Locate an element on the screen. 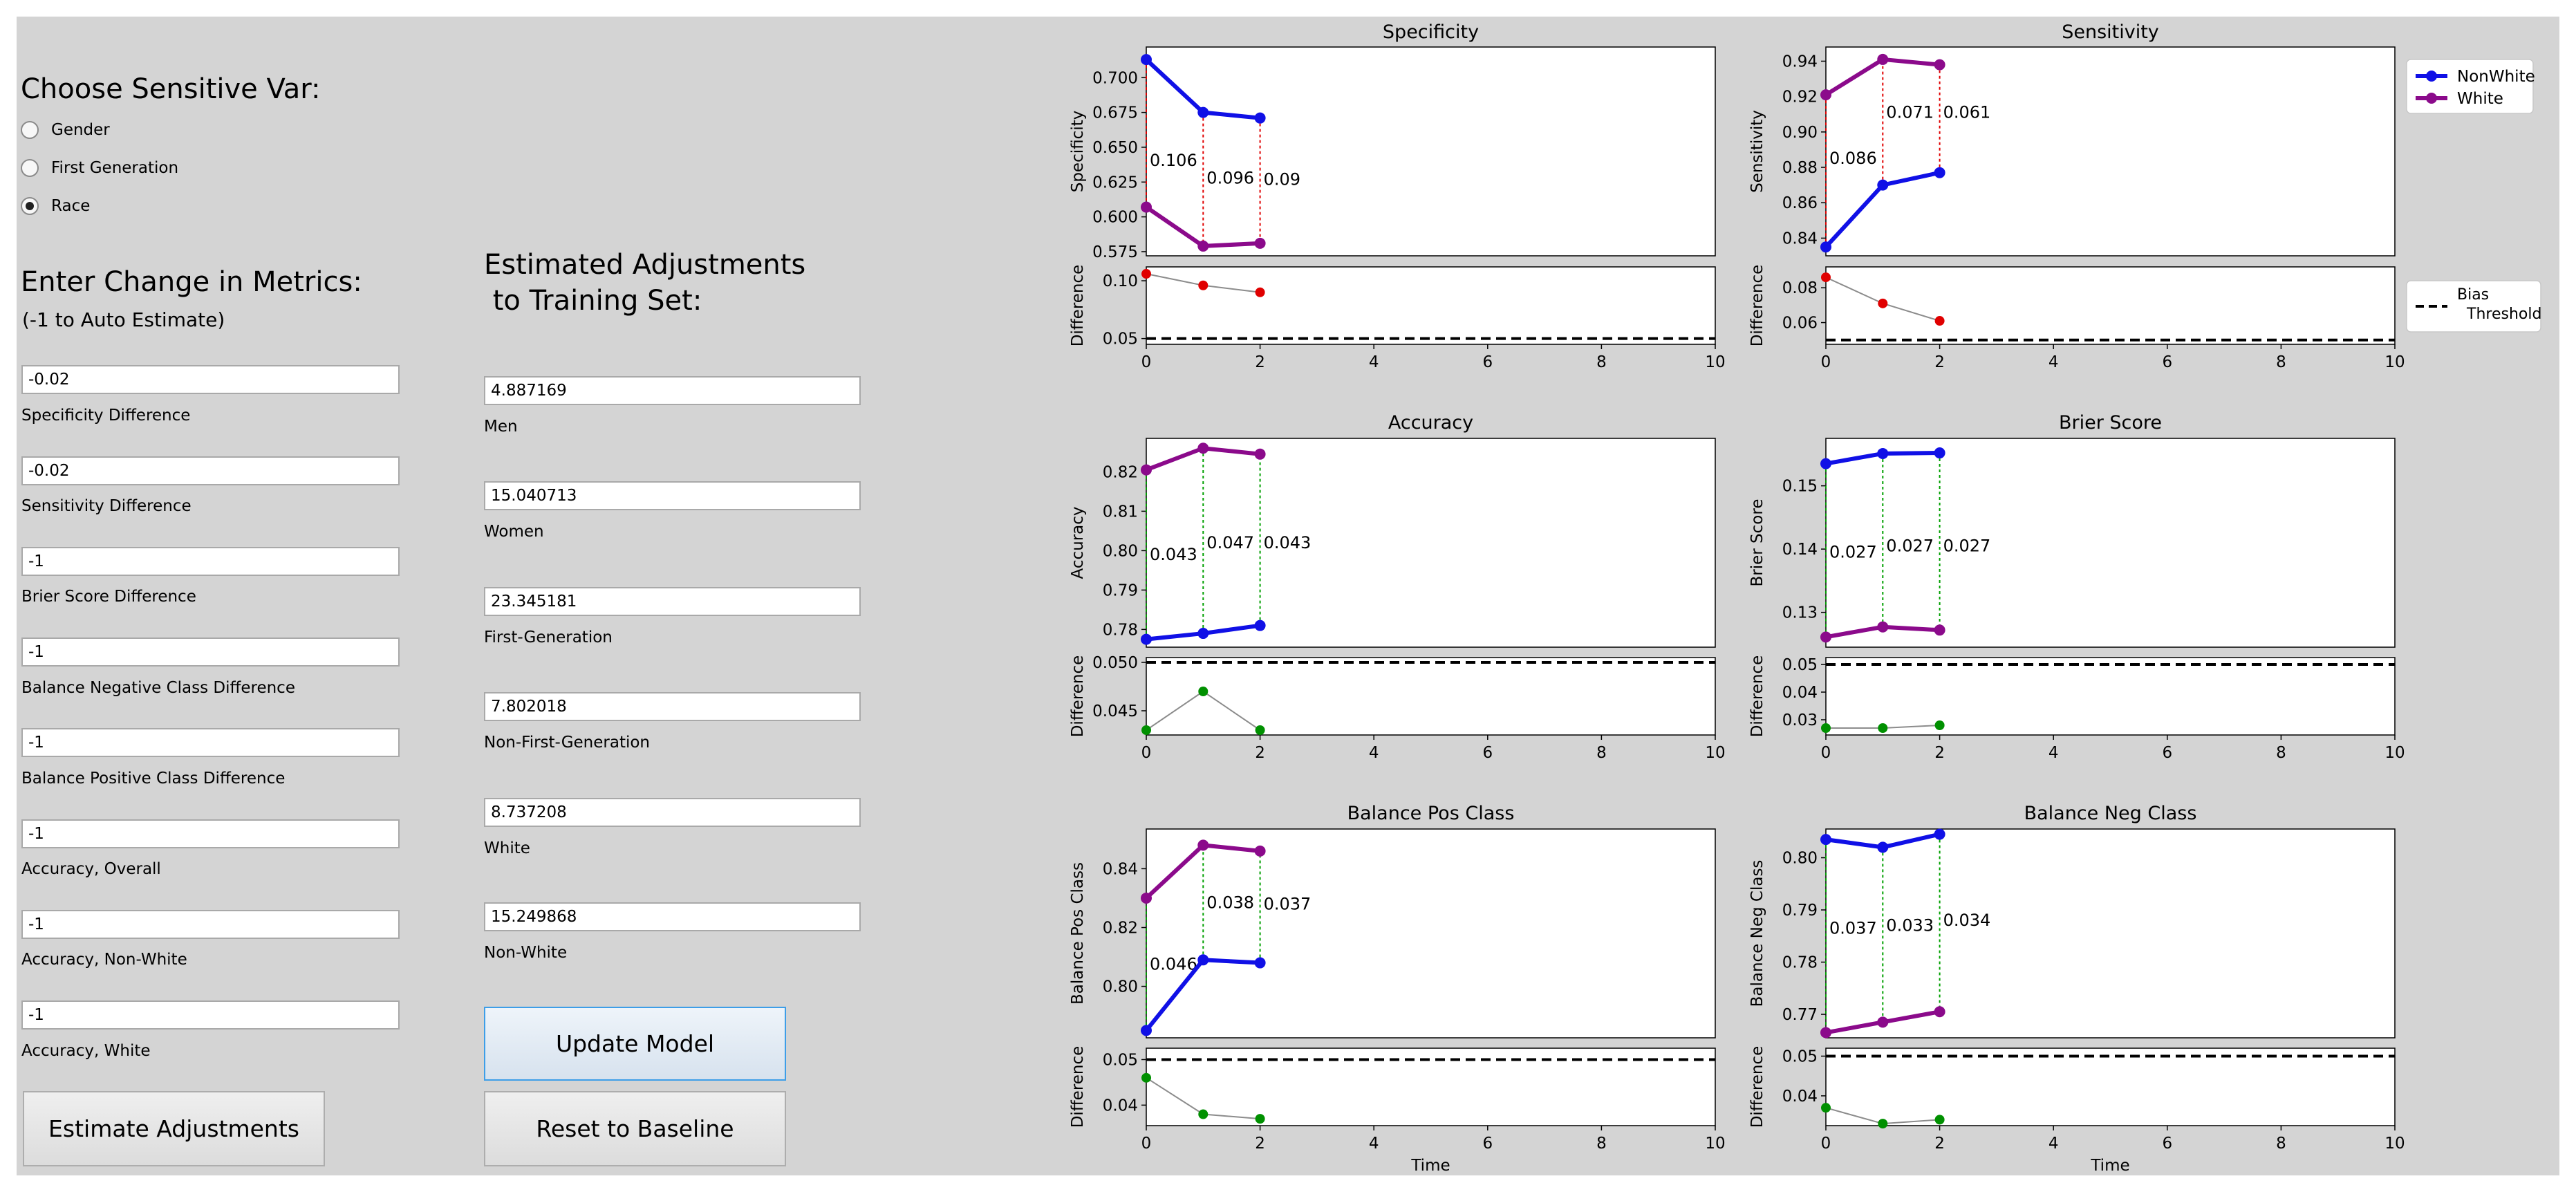 This screenshot has height=1192, width=2576. reset-to-baseline-button: Reset to Baseline is located at coordinates (635, 1128).